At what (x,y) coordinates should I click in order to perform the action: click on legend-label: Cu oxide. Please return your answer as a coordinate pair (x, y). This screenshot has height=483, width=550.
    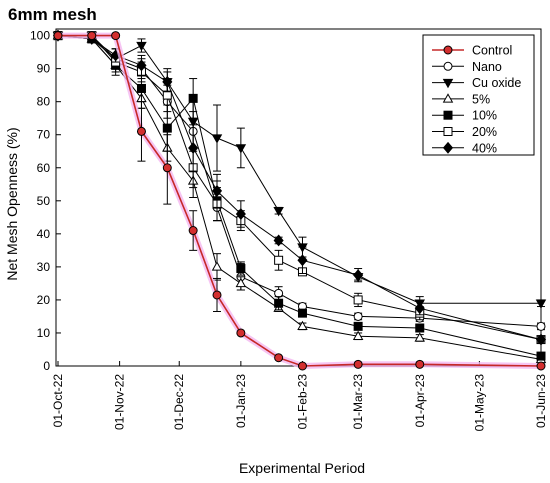
    Looking at the image, I should click on (496, 83).